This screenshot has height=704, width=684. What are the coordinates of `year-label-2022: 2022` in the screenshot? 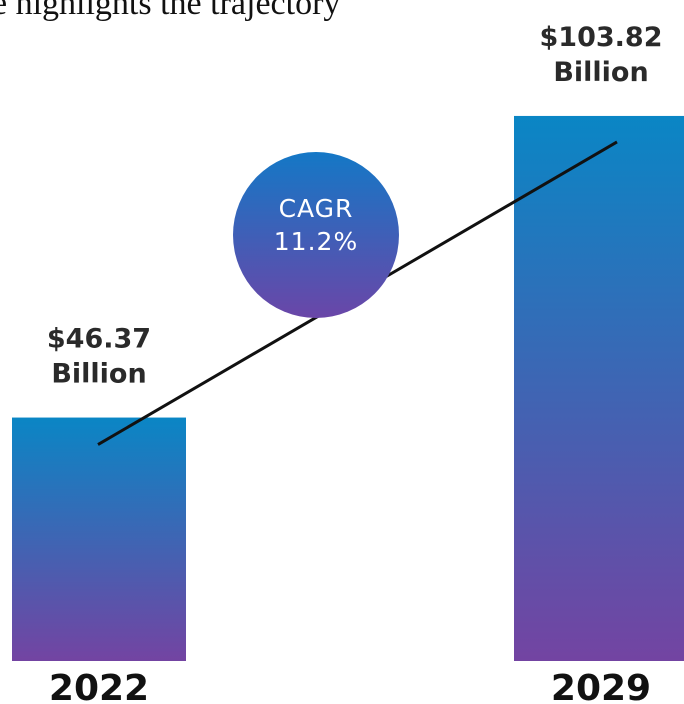 It's located at (99, 686).